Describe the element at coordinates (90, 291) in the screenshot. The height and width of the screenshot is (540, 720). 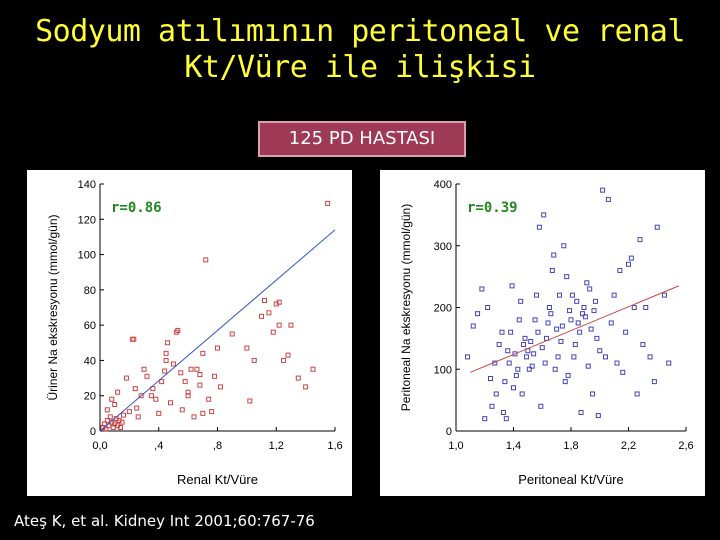
I see `y-tick-label: 80` at that location.